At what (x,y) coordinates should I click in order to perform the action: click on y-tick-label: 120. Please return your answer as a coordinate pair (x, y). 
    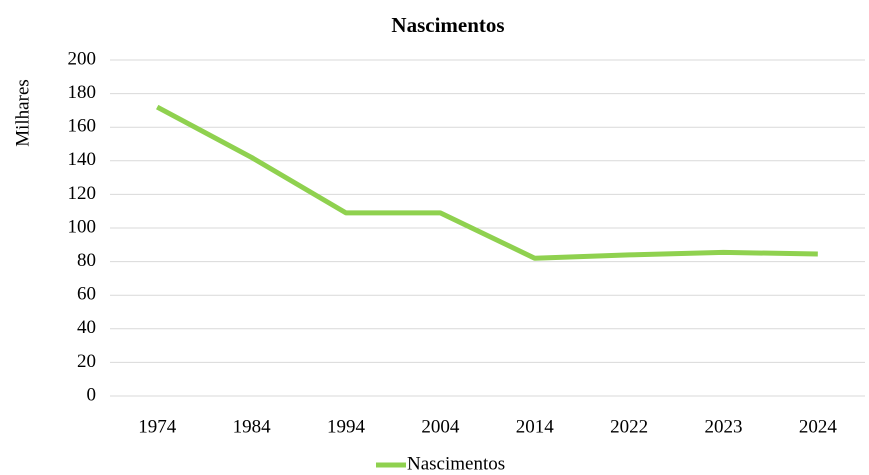
    Looking at the image, I should click on (82, 193).